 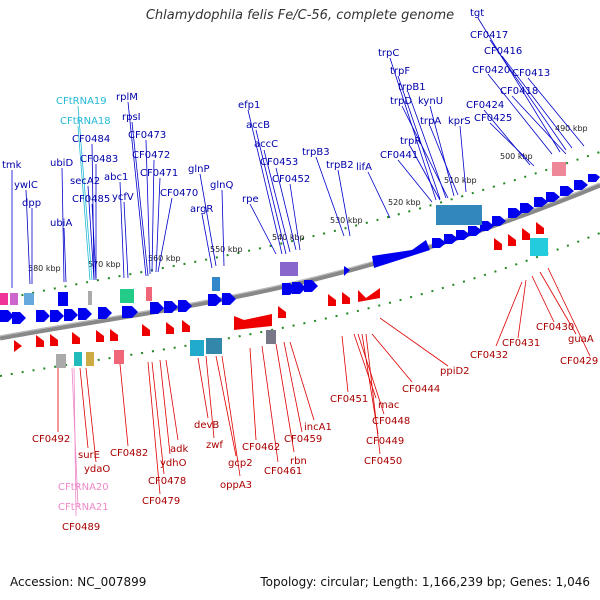 What do you see at coordinates (404, 202) in the screenshot?
I see `scale-label: 520 kbp` at bounding box center [404, 202].